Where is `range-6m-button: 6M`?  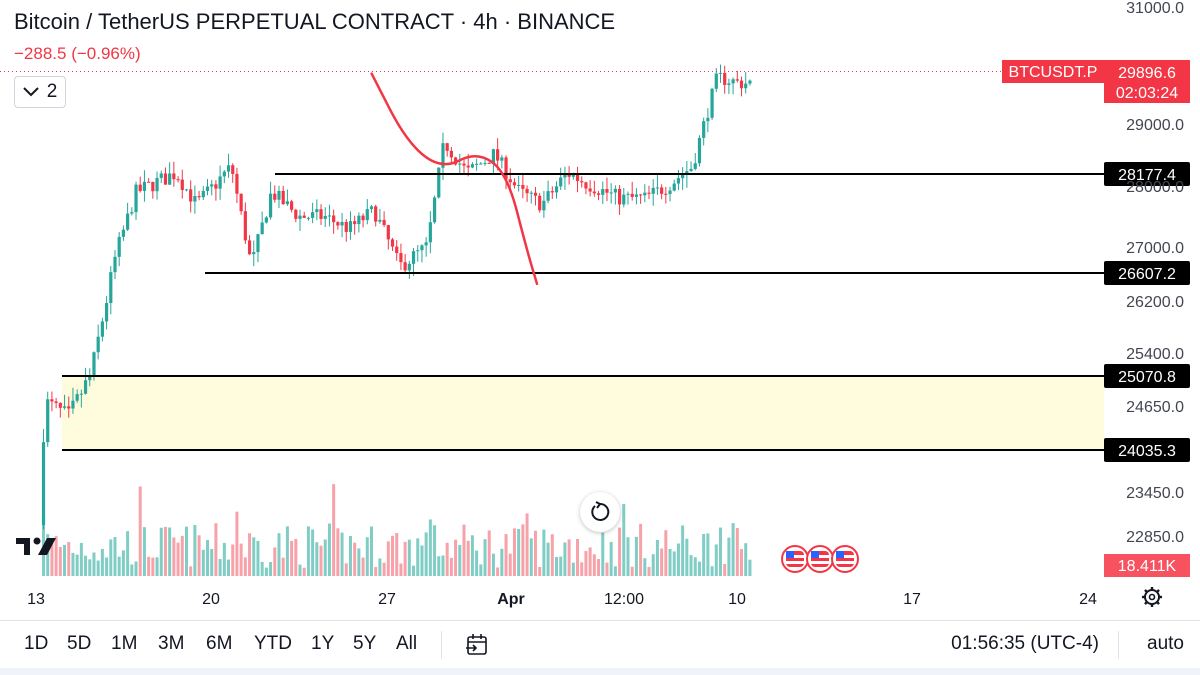 range-6m-button: 6M is located at coordinates (219, 643).